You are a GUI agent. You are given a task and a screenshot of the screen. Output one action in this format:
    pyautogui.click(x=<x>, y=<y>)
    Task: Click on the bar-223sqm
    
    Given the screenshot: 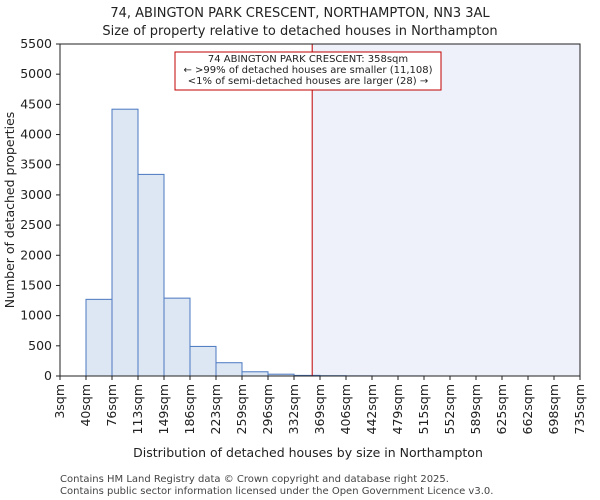 What is the action you would take?
    pyautogui.click(x=229, y=369)
    